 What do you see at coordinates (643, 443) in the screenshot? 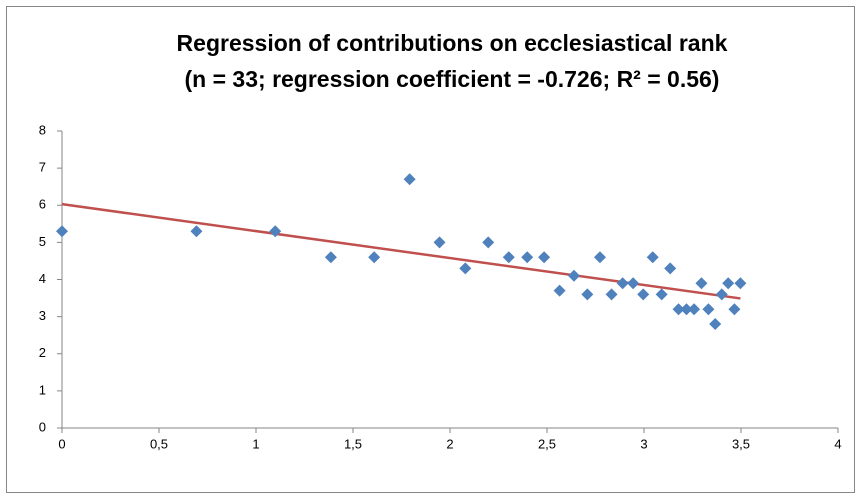
I see `x-tick-label: 3` at bounding box center [643, 443].